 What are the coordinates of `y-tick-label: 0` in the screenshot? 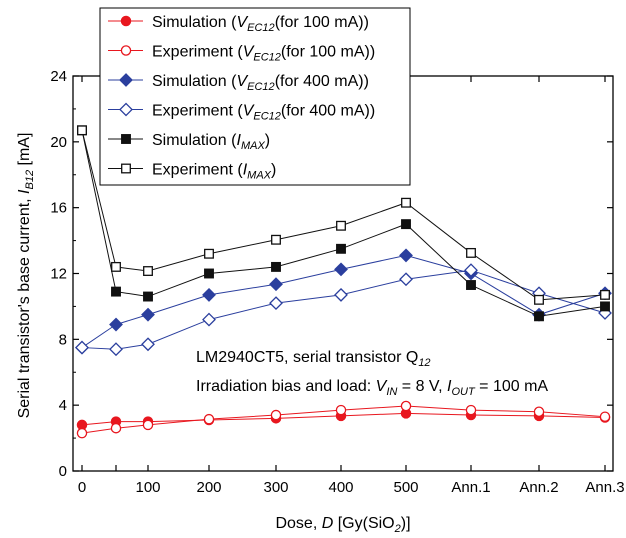 It's located at (63, 471).